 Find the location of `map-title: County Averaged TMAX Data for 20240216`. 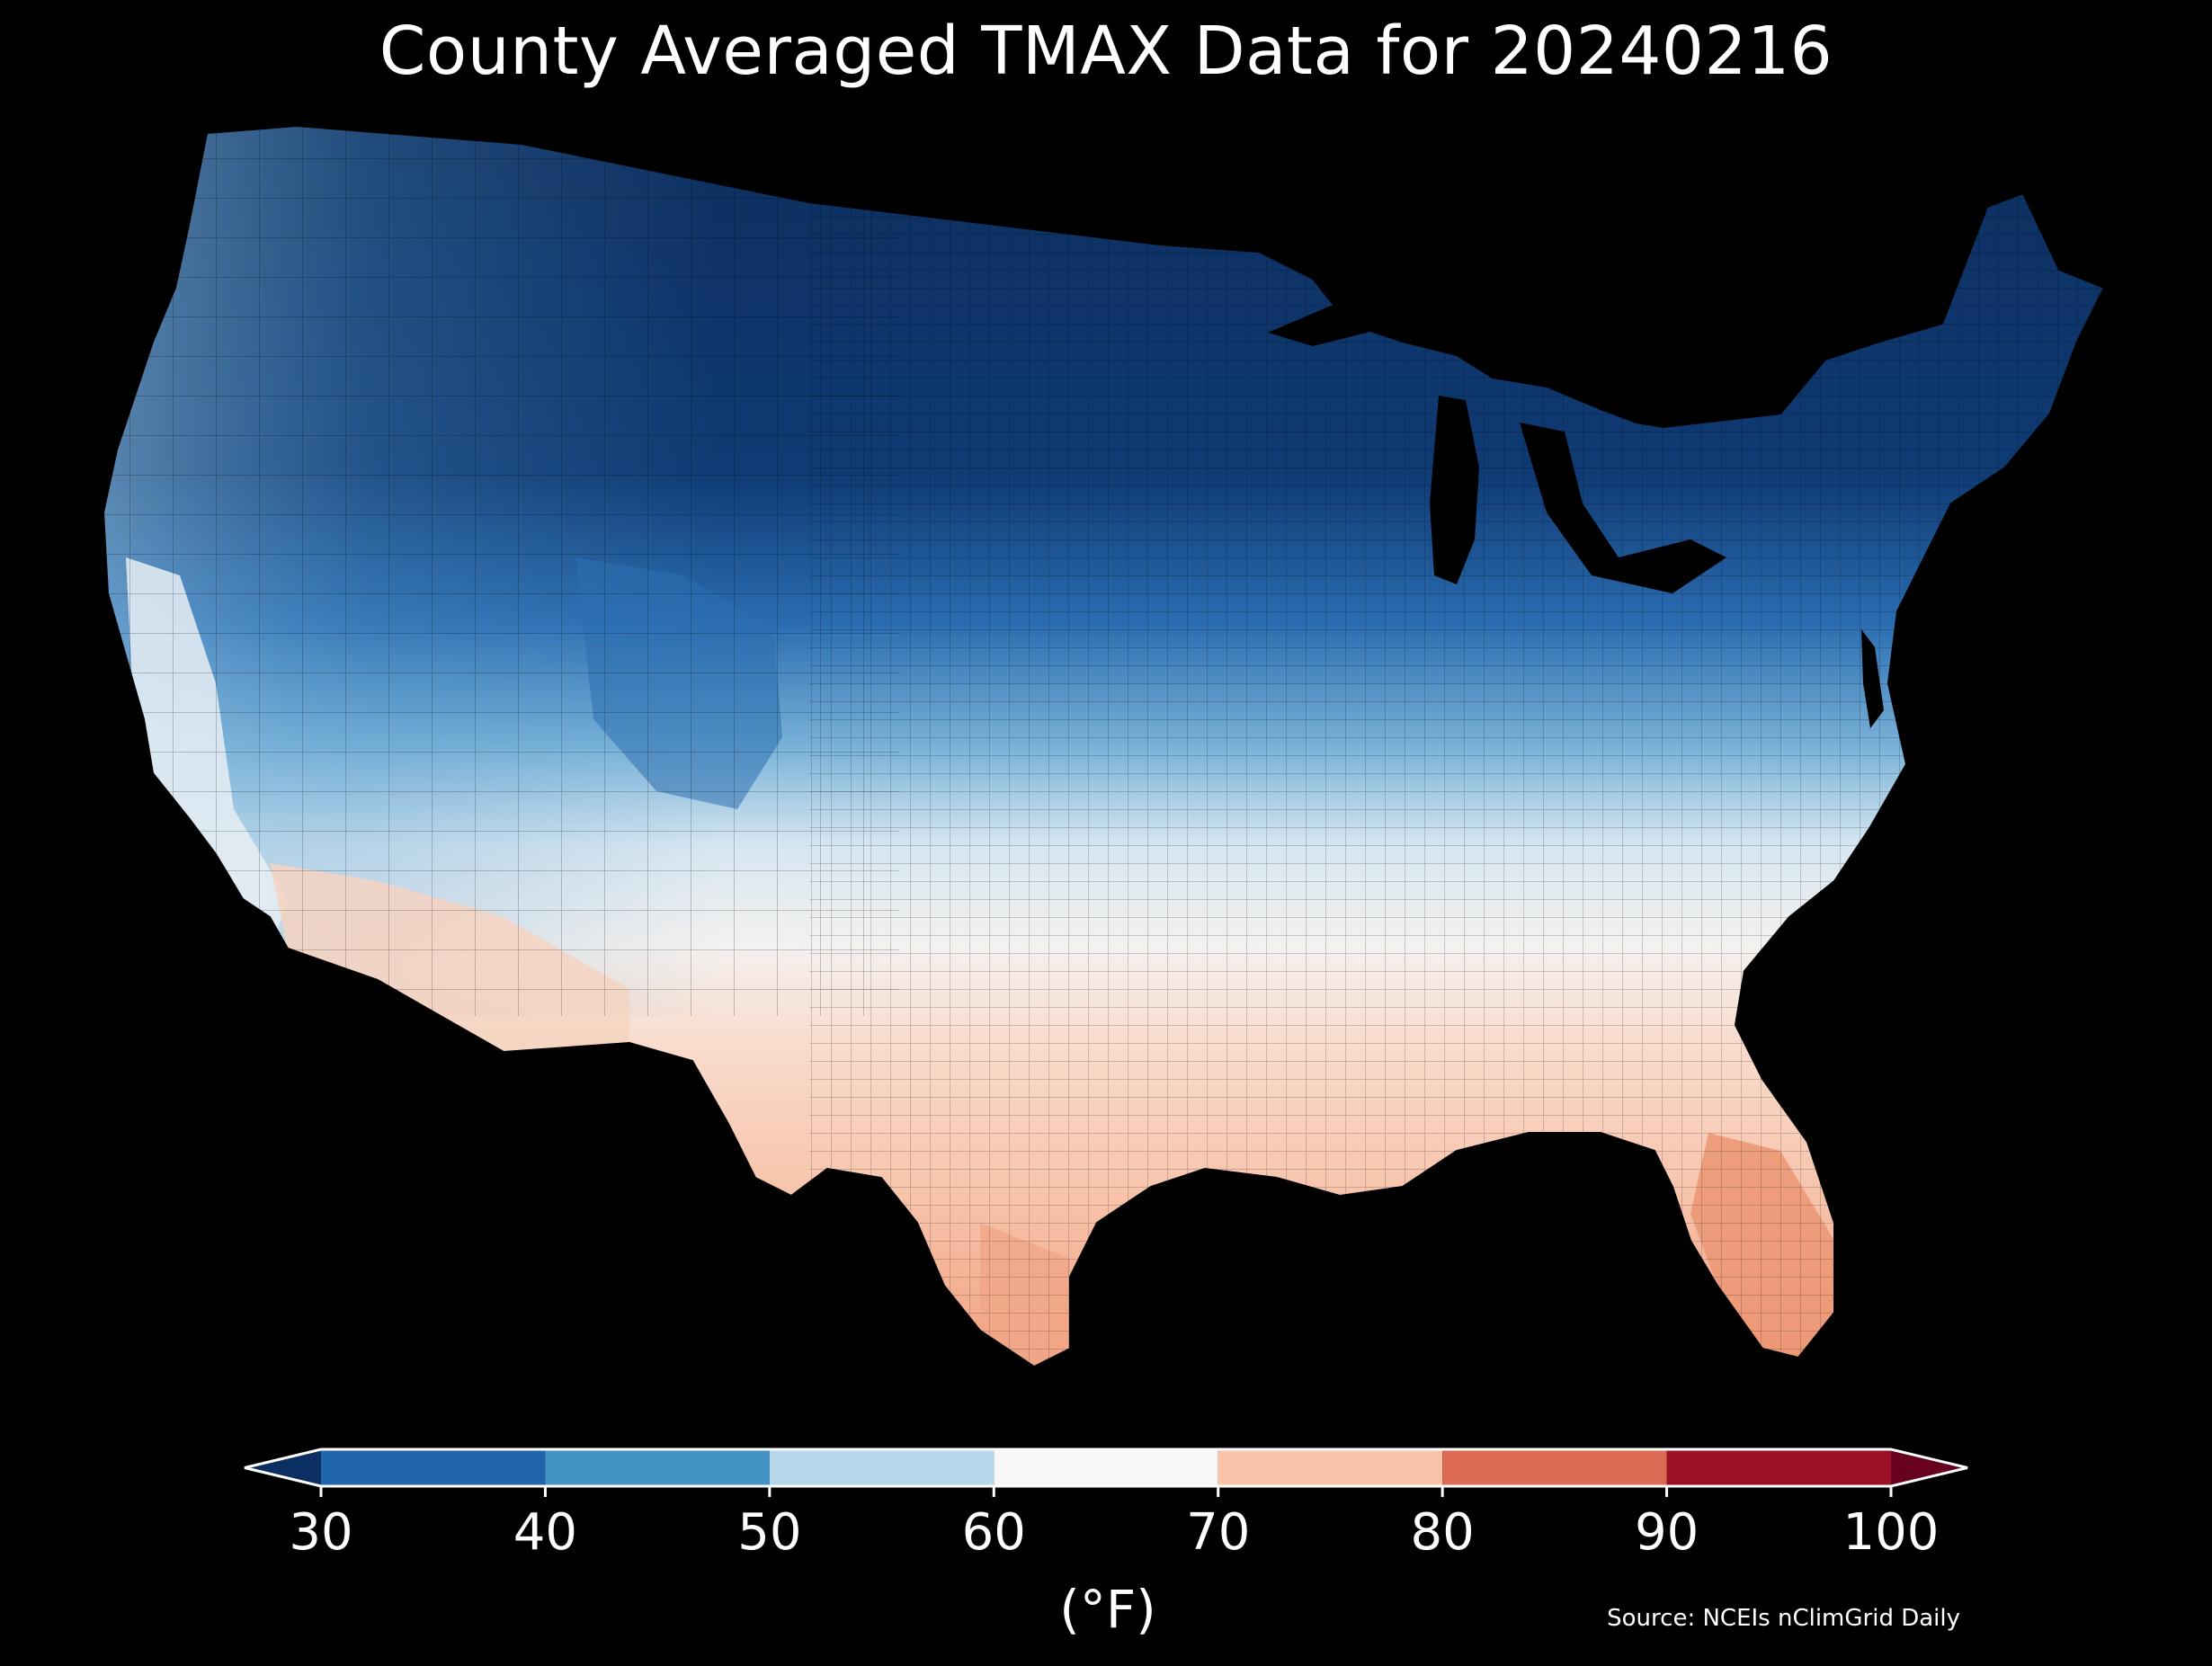

map-title: County Averaged TMAX Data for 20240216 is located at coordinates (1106, 51).